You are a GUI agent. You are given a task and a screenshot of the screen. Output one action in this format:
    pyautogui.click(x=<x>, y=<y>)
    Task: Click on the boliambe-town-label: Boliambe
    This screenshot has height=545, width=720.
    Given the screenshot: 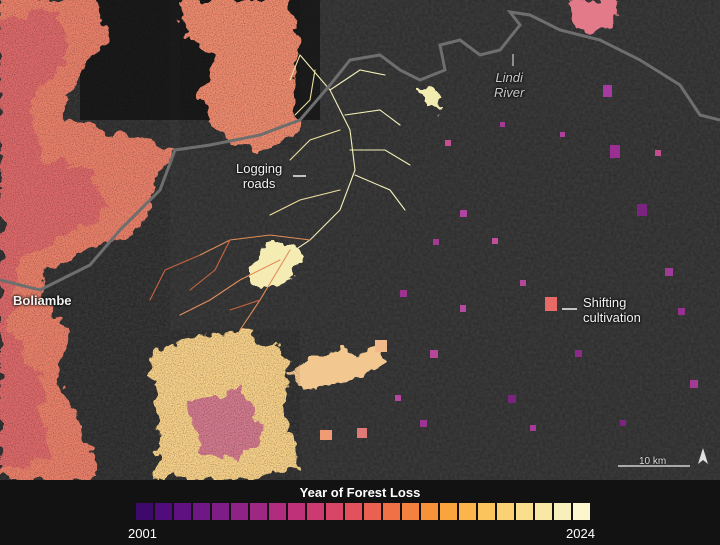 What is the action you would take?
    pyautogui.click(x=42, y=300)
    